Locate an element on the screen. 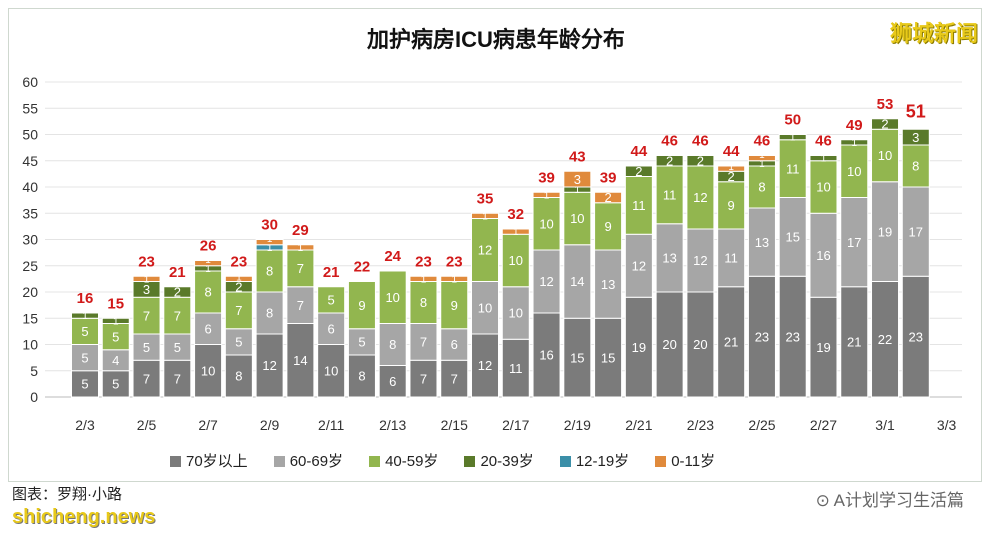 This screenshot has width=992, height=534. segment-label: 20 is located at coordinates (700, 344).